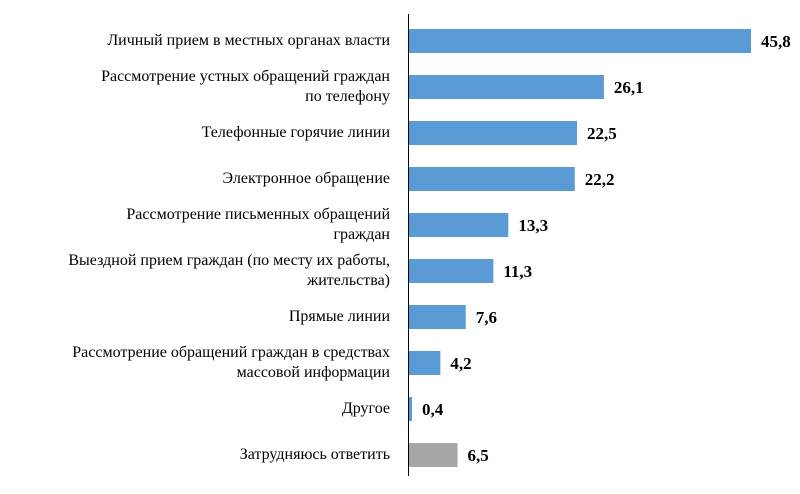 The height and width of the screenshot is (494, 800). Describe the element at coordinates (366, 408) in the screenshot. I see `category-label: Другое` at that location.